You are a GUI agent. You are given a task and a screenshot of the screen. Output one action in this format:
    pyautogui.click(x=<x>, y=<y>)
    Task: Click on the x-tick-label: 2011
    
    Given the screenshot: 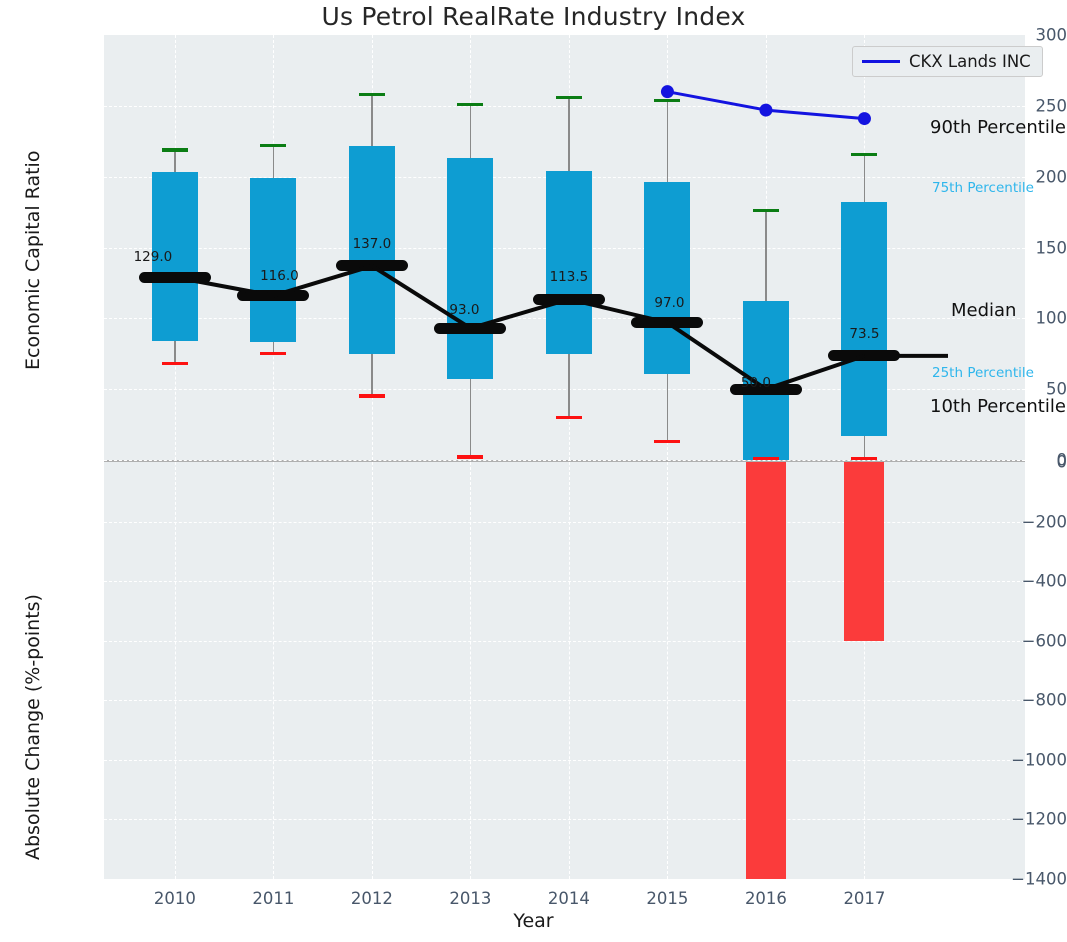 What is the action you would take?
    pyautogui.click(x=273, y=898)
    